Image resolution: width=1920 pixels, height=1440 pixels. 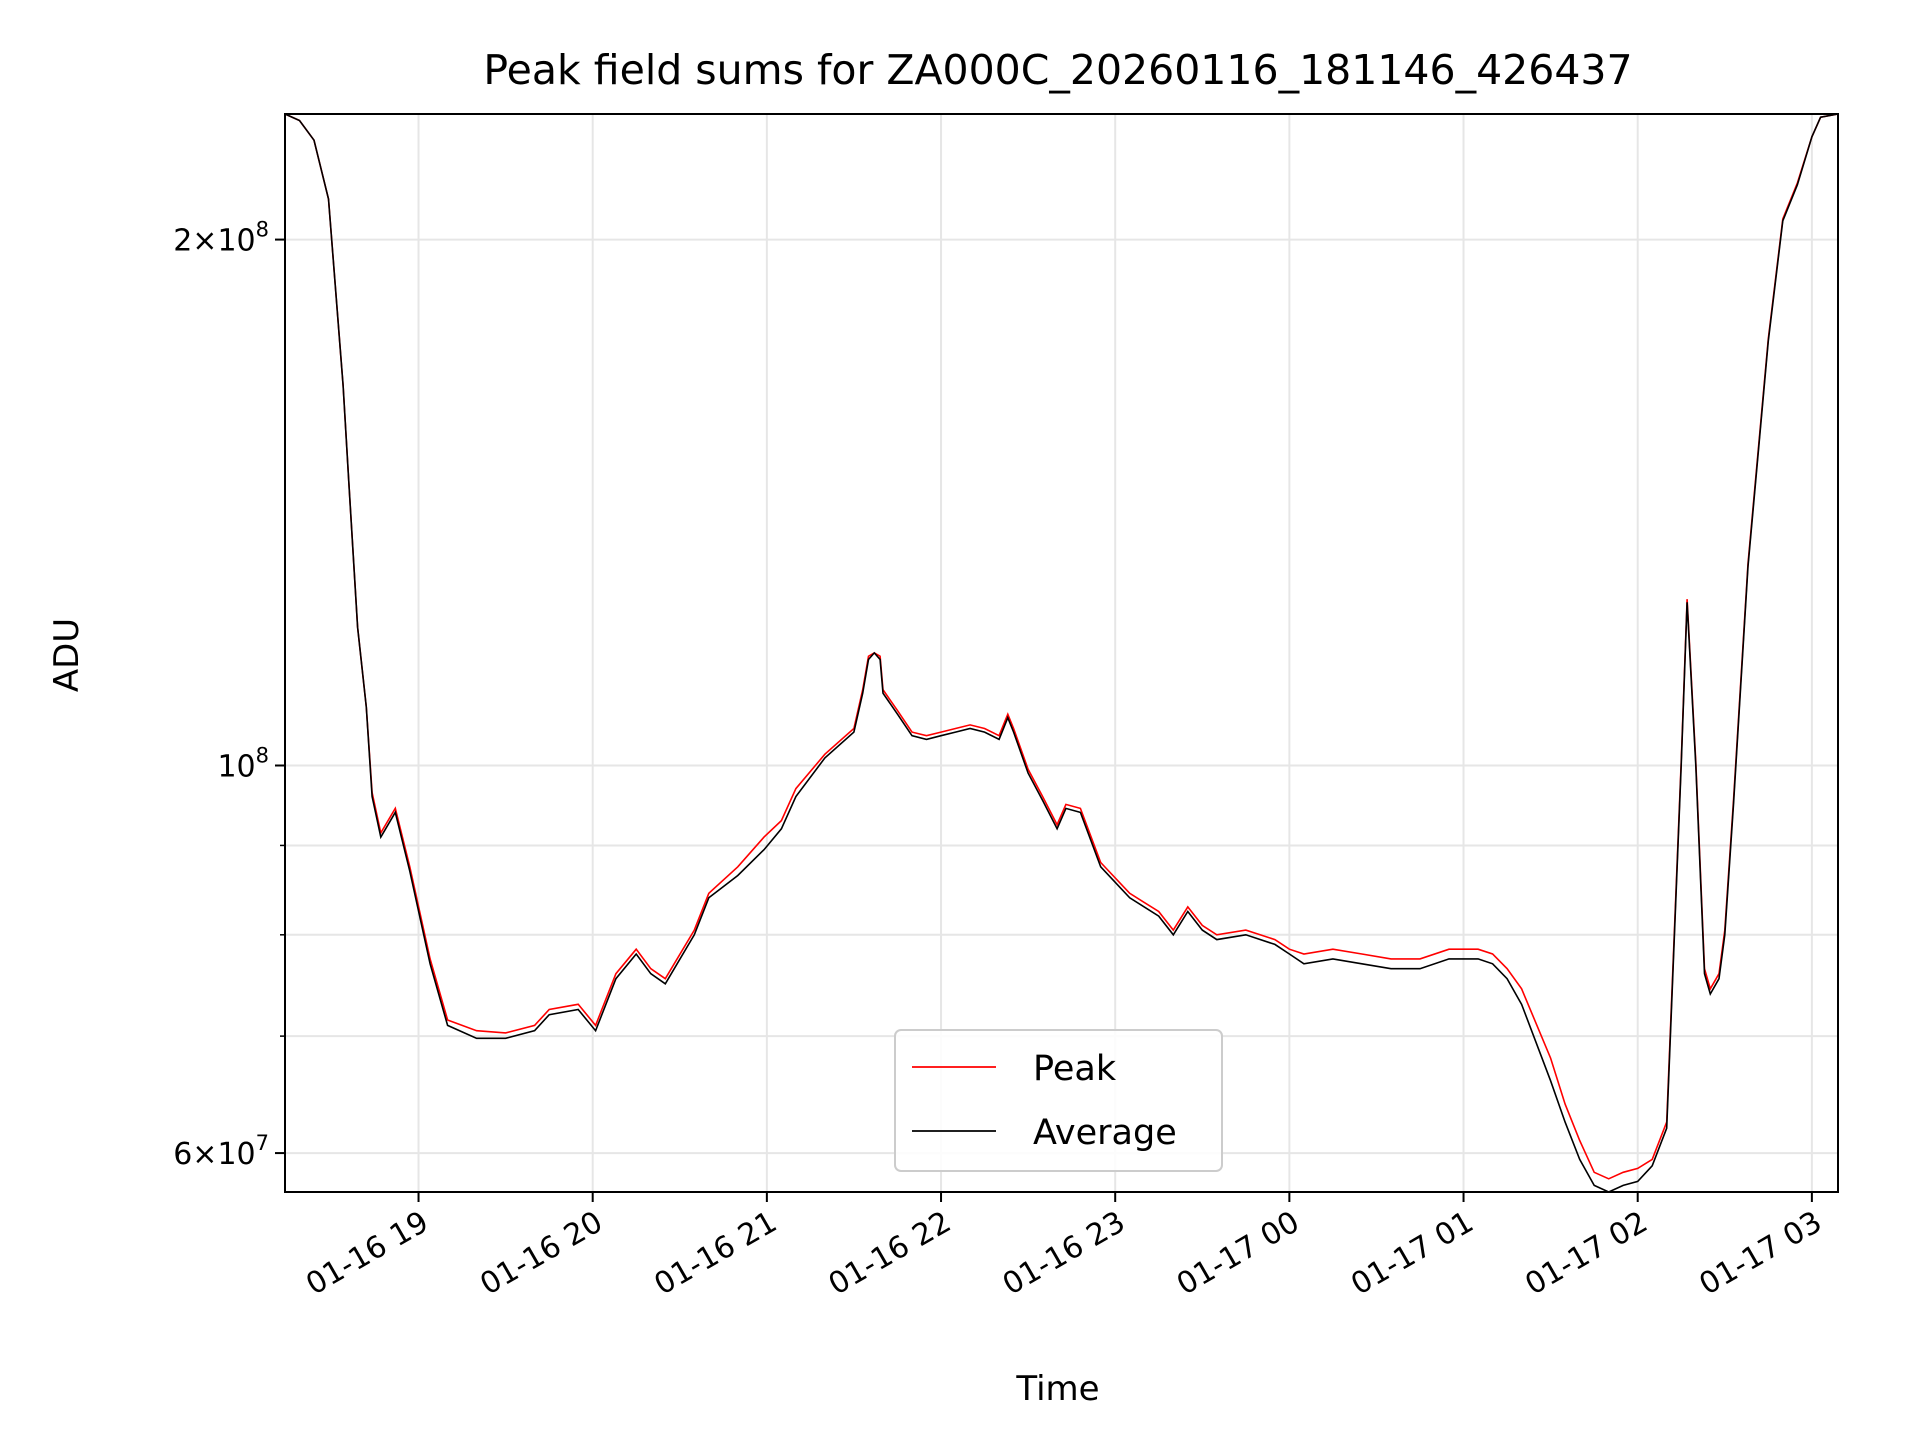 I want to click on legend: Peak Average, so click(x=1058, y=1100).